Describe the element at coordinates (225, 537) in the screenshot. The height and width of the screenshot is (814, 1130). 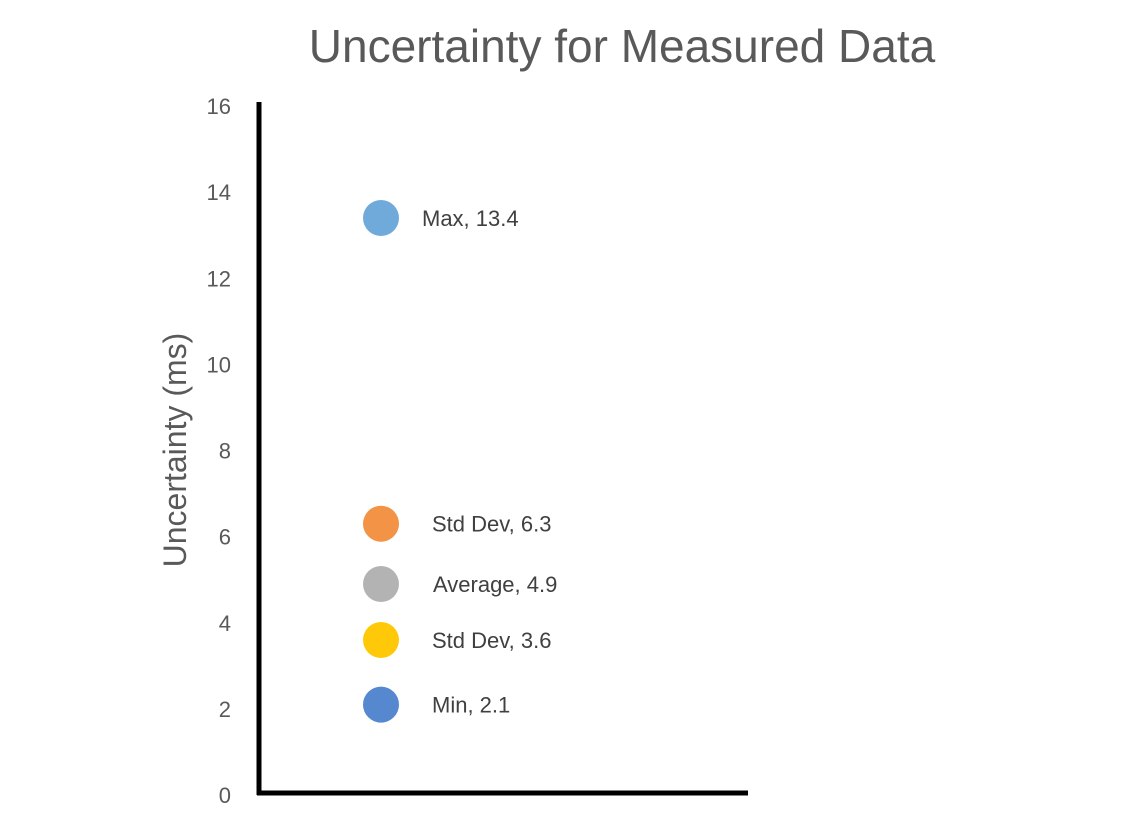
I see `y-tick-label: 6` at that location.